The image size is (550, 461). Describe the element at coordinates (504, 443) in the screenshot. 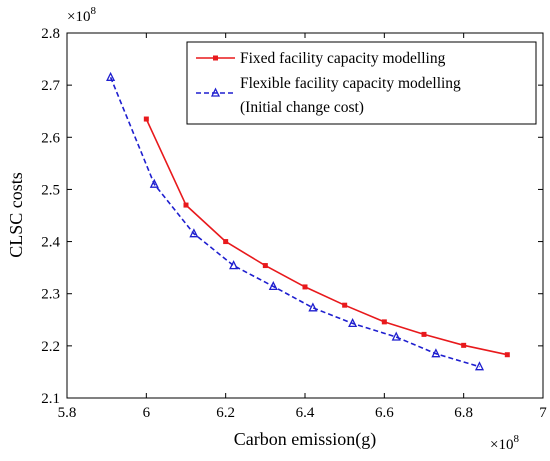

I see `x-axis-multiplier: ×10⁸` at that location.